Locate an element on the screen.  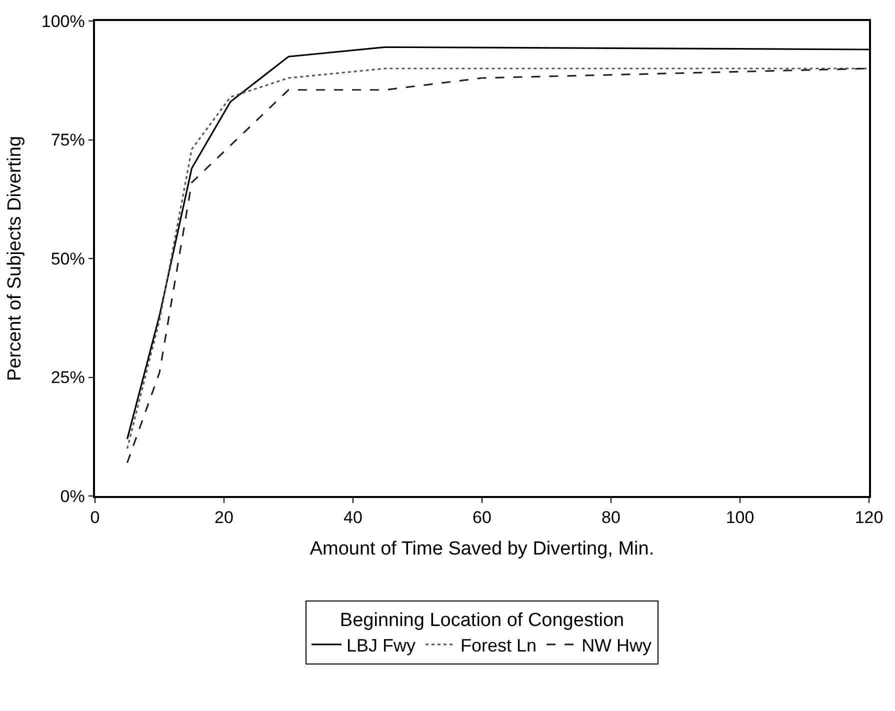
legend-title: Beginning Location of Congestion is located at coordinates (482, 621).